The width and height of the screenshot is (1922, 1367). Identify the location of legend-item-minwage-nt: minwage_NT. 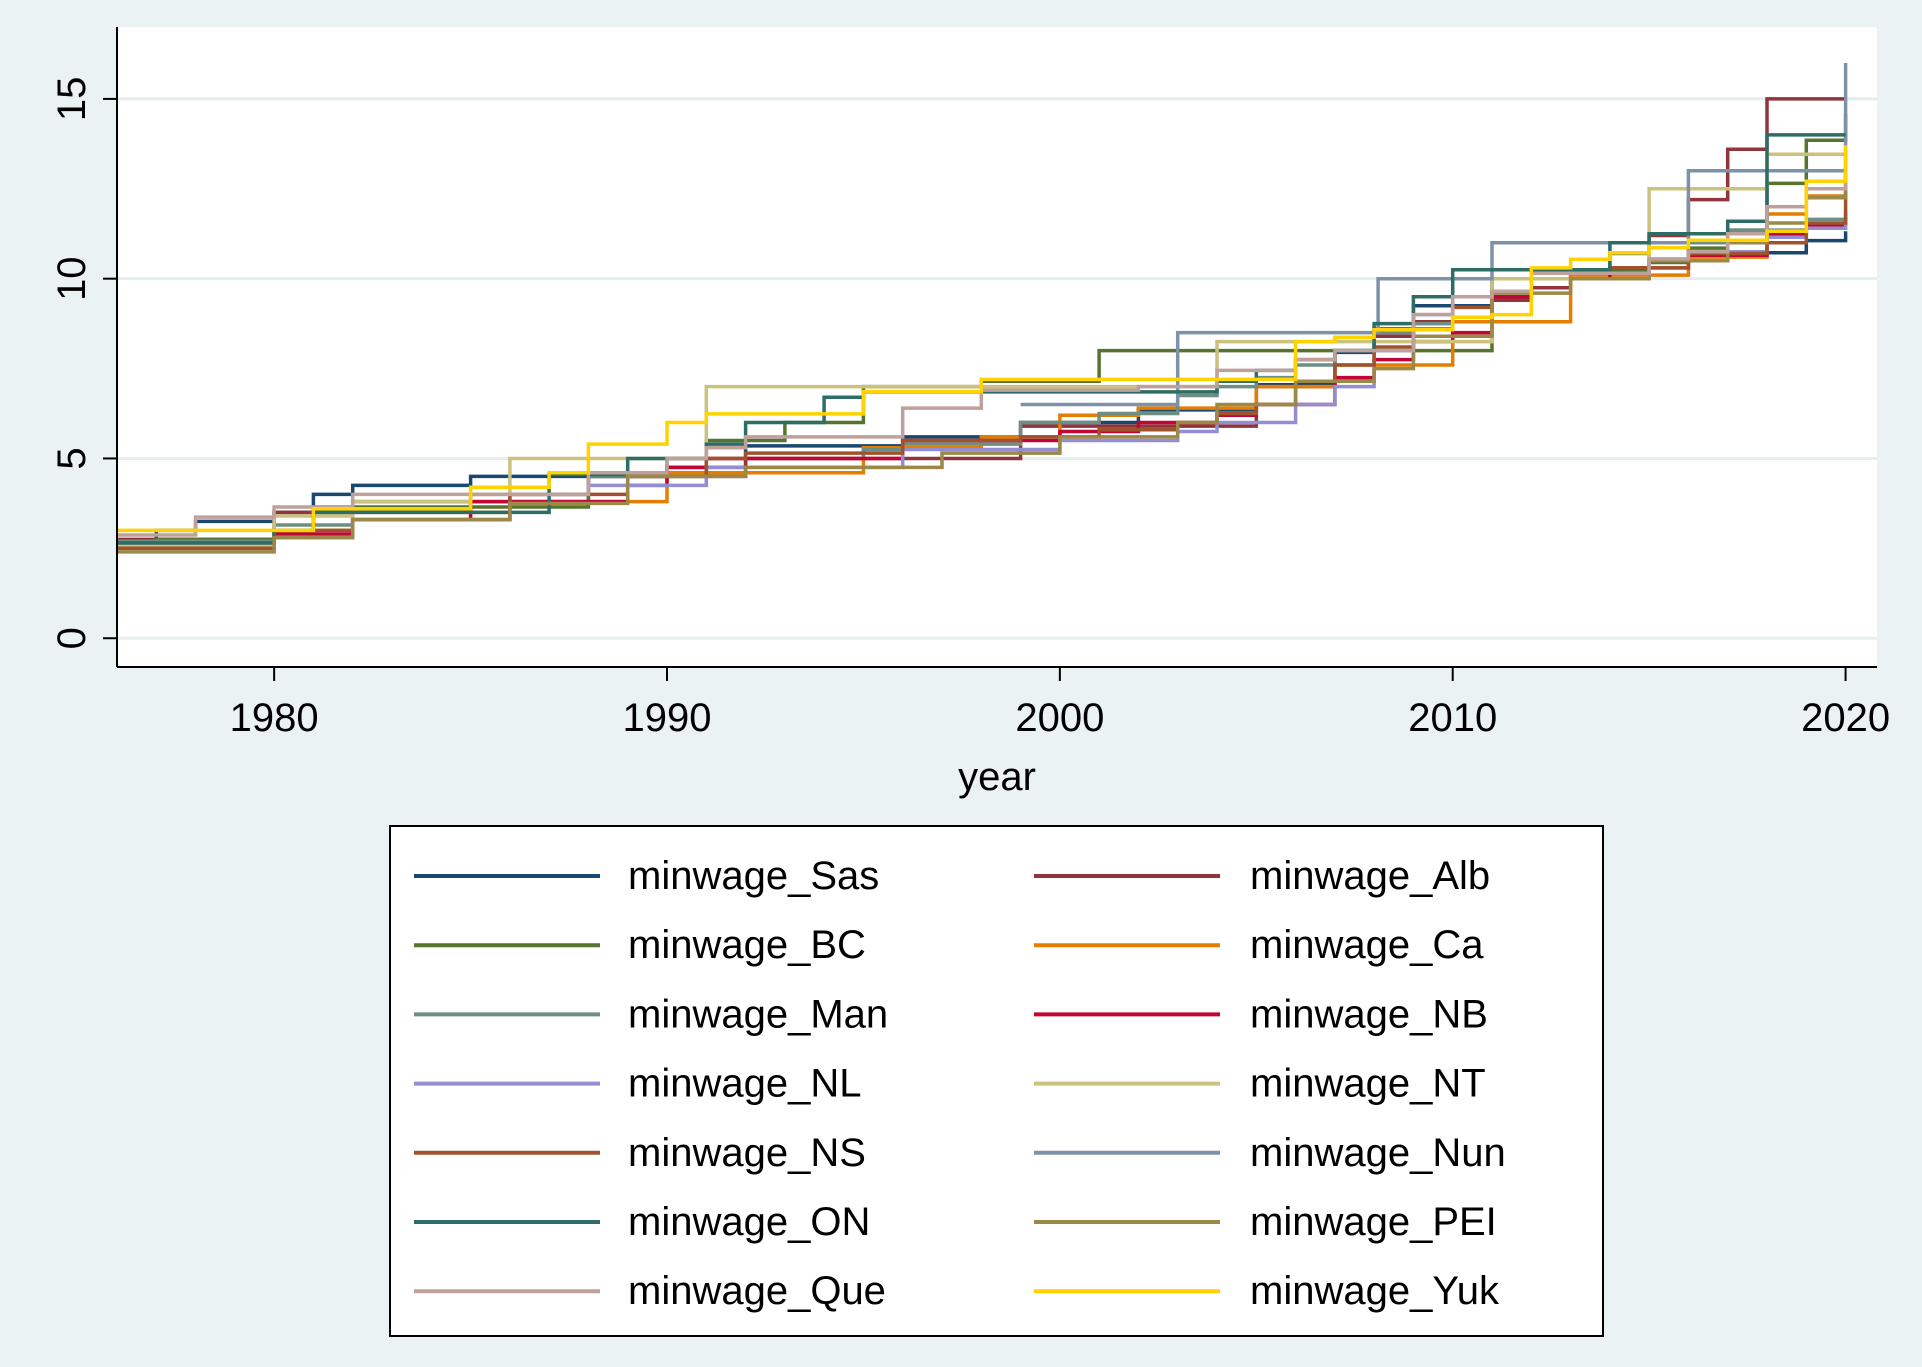
(1260, 1084).